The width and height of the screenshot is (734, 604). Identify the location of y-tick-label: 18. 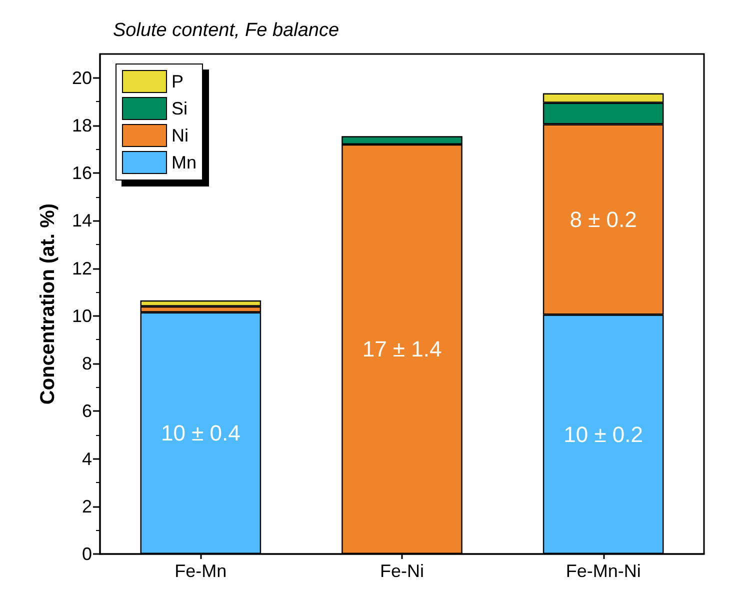
(82, 125).